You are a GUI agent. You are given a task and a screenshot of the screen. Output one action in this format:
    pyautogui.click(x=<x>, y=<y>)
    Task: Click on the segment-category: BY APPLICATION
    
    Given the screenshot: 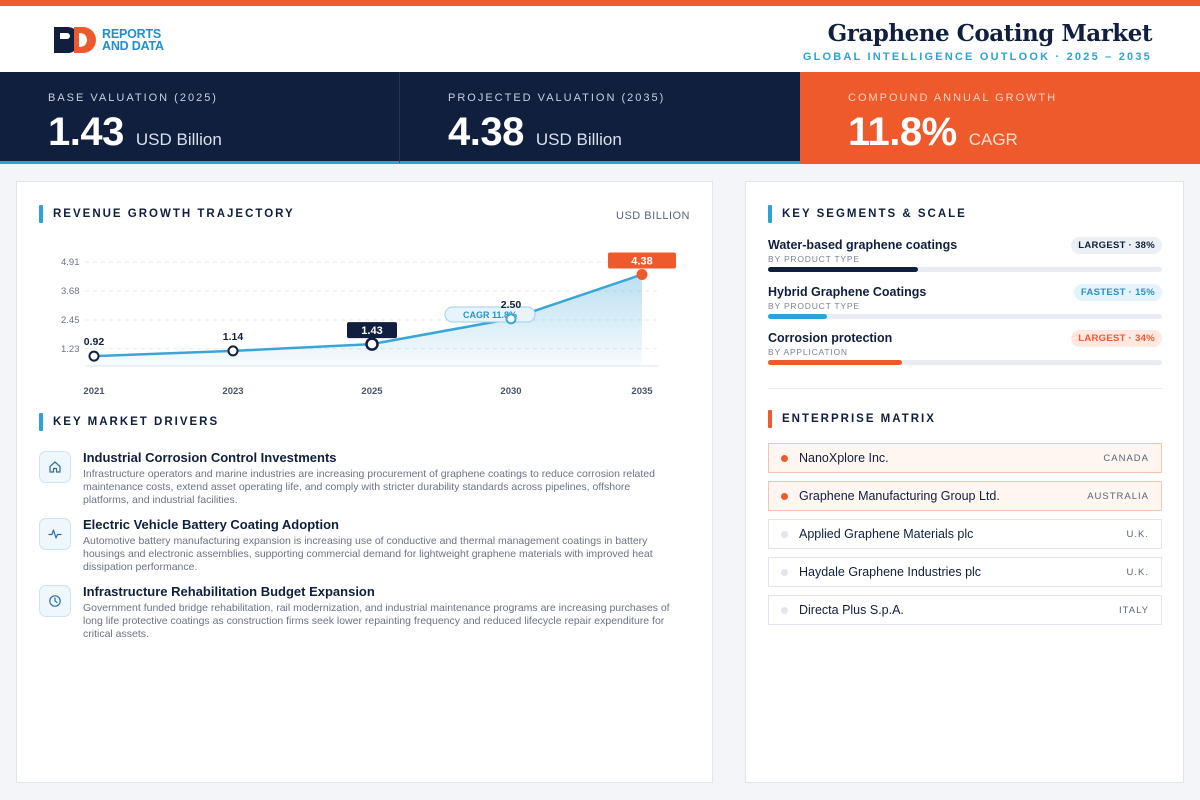 What is the action you would take?
    pyautogui.click(x=808, y=352)
    